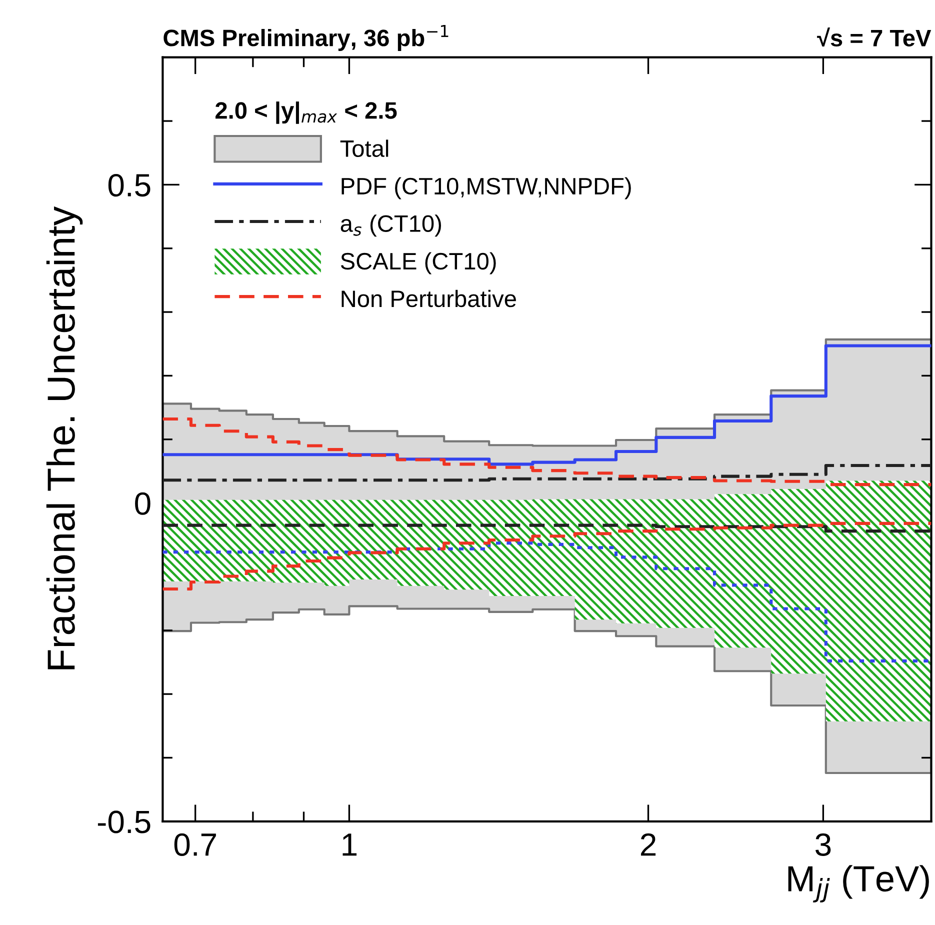  Describe the element at coordinates (195, 844) in the screenshot. I see `x-tick-label: 0.7` at that location.